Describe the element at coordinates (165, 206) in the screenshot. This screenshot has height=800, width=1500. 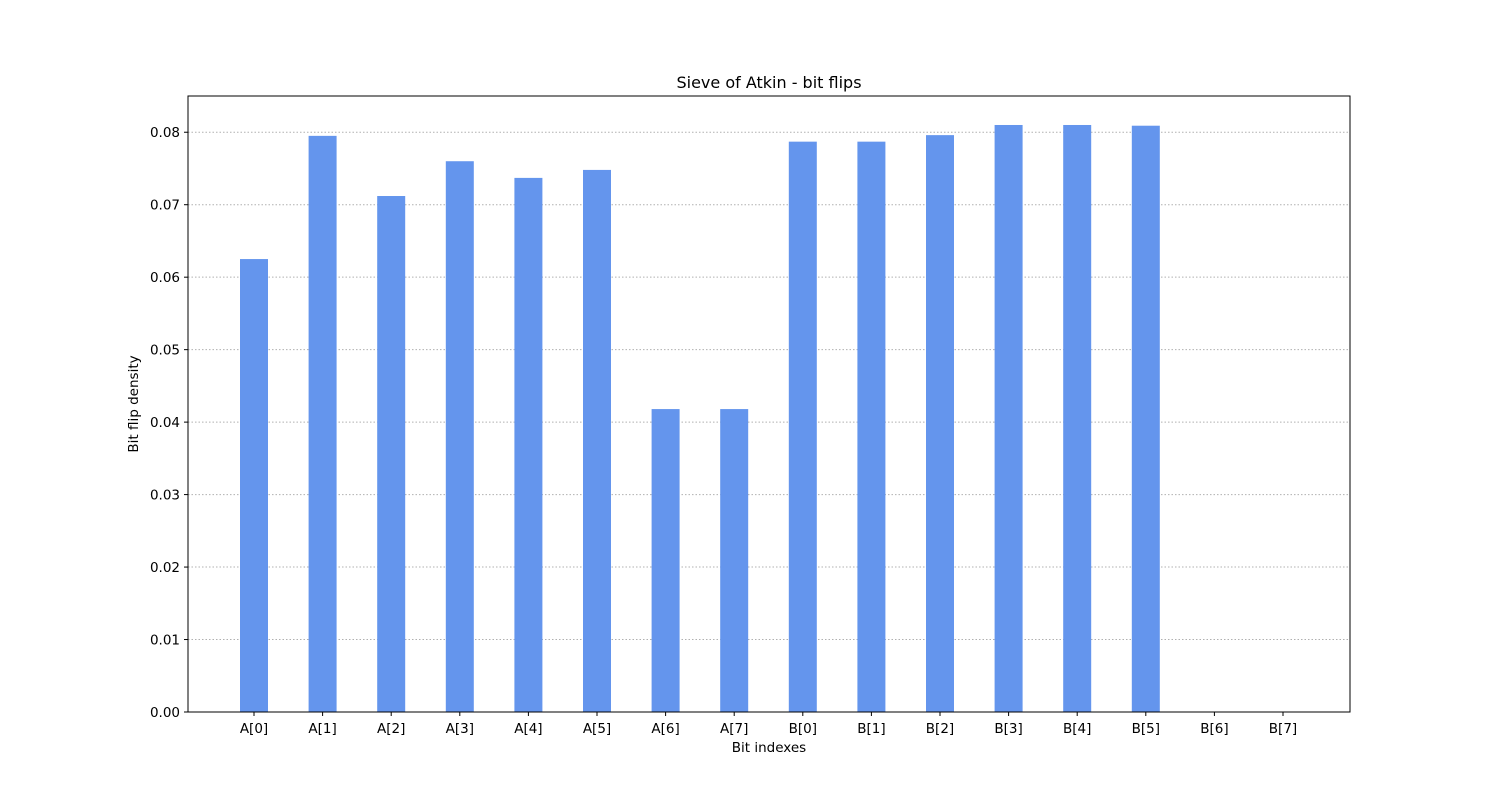
I see `y-tick-label: 0.07` at that location.